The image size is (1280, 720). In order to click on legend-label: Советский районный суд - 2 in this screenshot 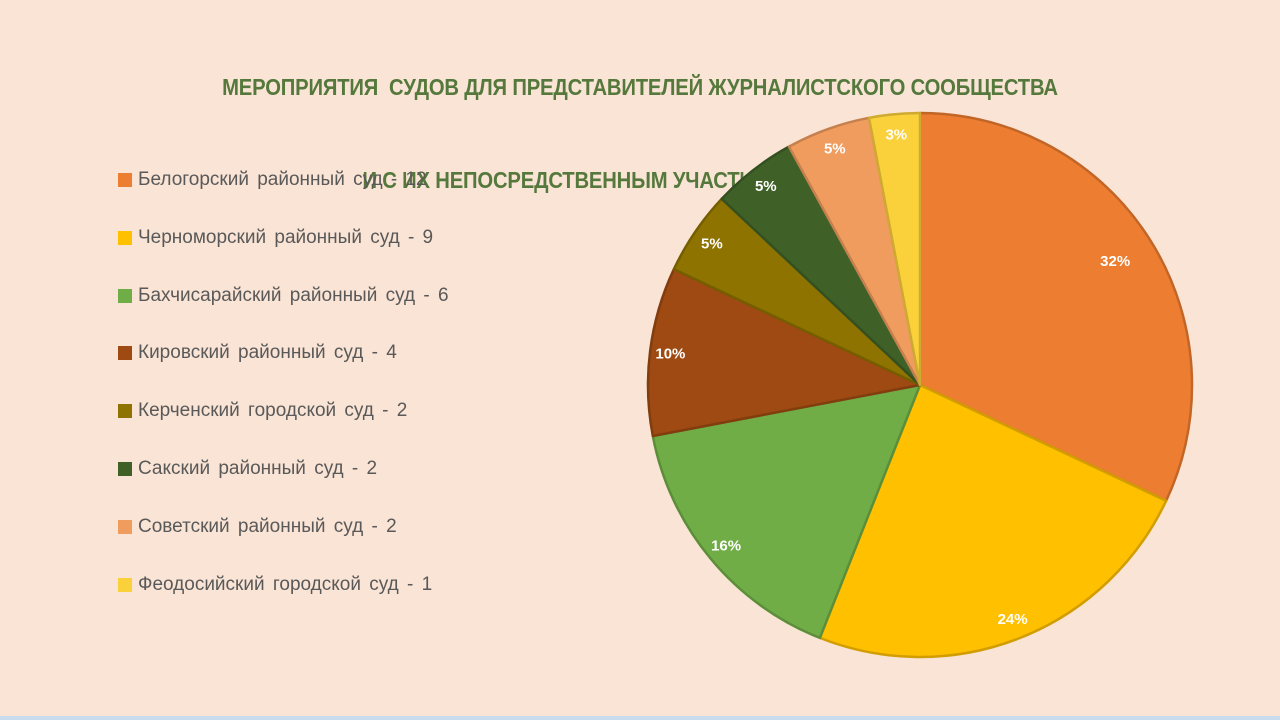, I will do `click(267, 526)`.